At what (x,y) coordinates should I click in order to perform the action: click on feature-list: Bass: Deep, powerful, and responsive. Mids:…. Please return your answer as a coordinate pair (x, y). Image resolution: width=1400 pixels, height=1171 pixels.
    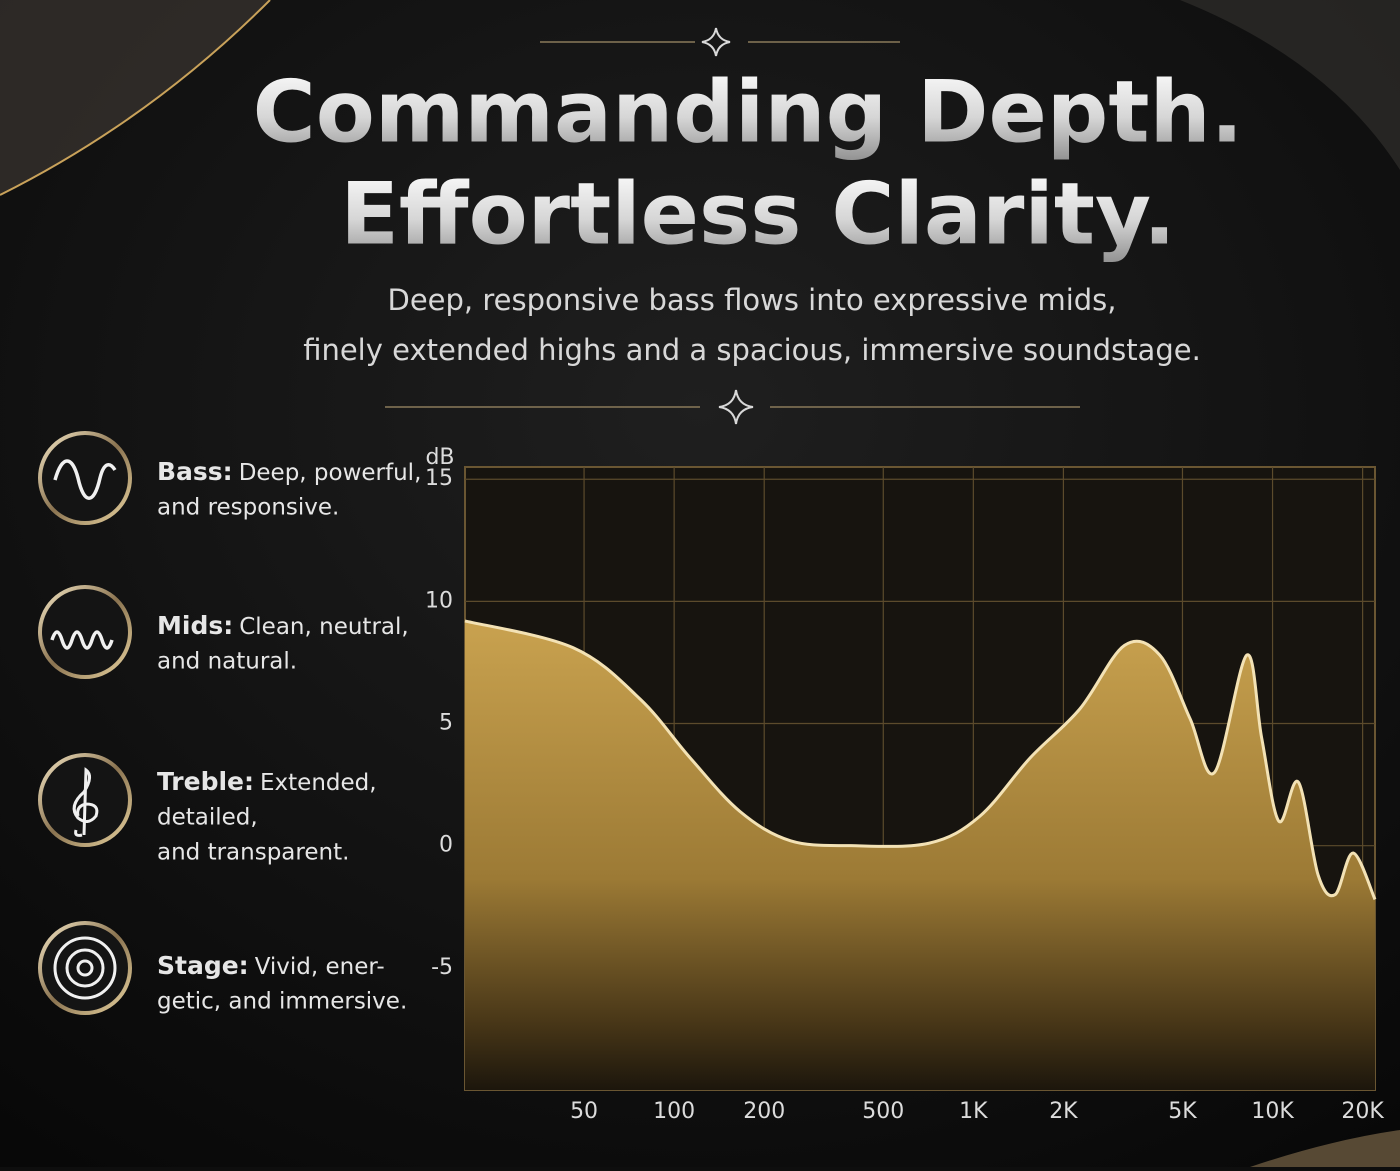
    Looking at the image, I should click on (289, 736).